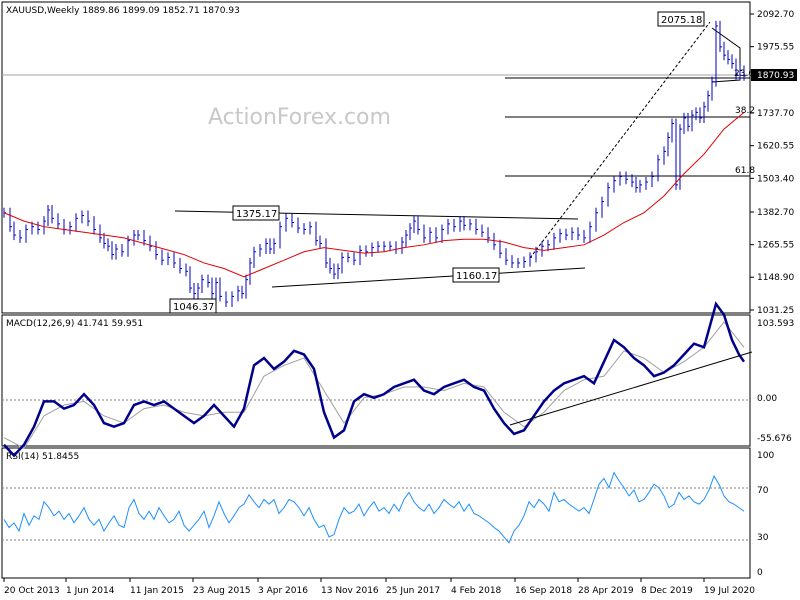 The height and width of the screenshot is (600, 800). I want to click on rsi-y-axis: 100 70 30 0, so click(765, 514).